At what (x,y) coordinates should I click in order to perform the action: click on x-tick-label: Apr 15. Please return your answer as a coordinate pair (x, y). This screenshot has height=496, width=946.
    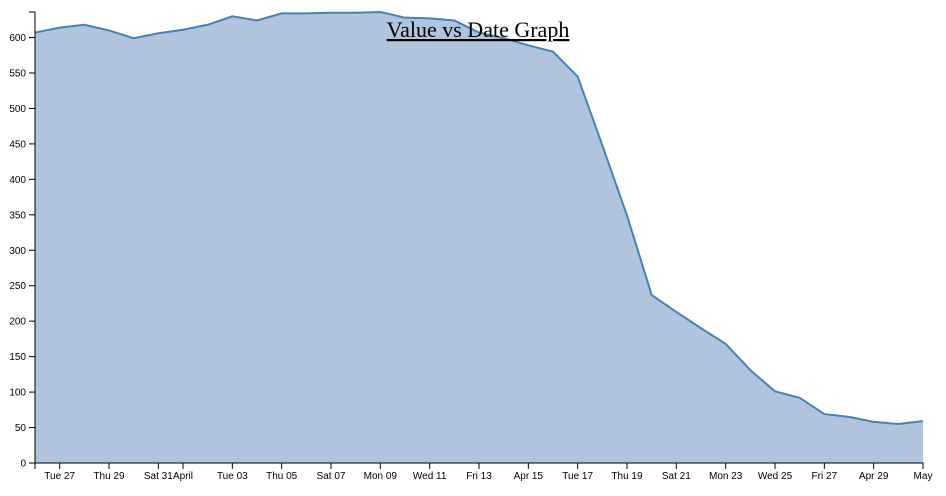
    Looking at the image, I should click on (529, 476).